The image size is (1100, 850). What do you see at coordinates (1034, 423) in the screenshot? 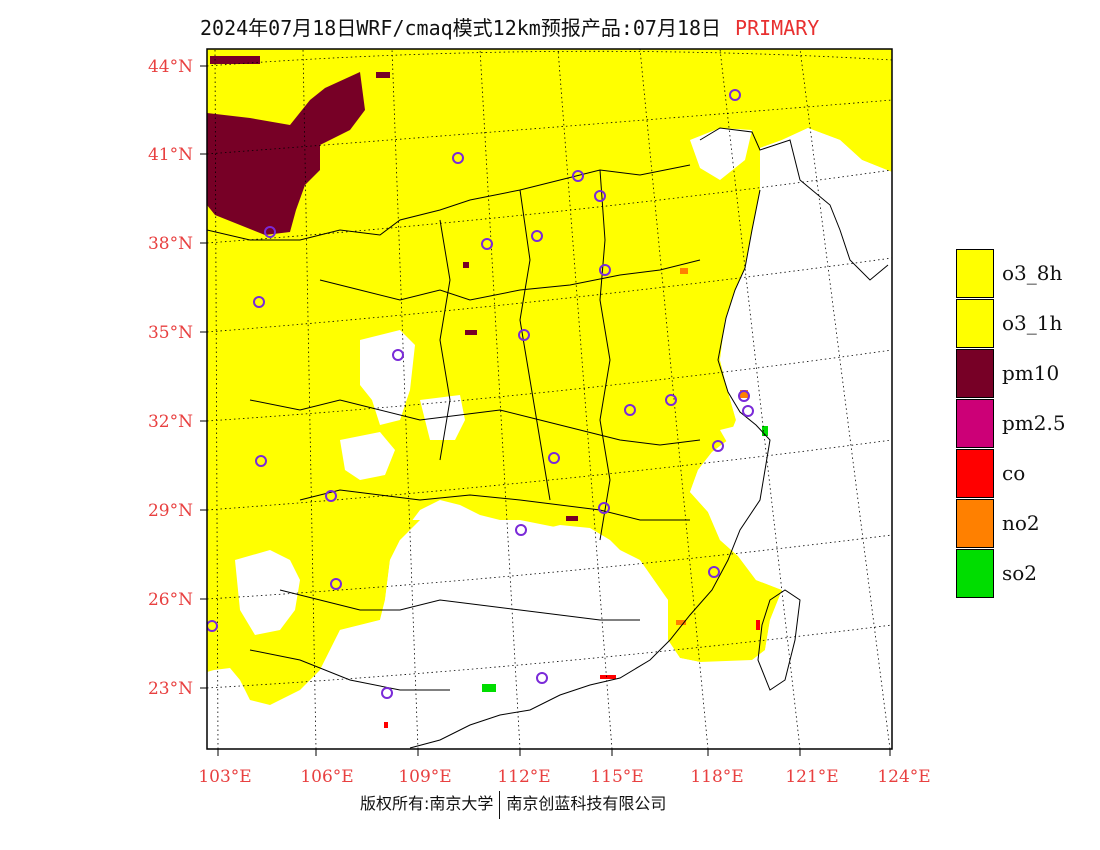
I see `legend-label: pm2.5` at bounding box center [1034, 423].